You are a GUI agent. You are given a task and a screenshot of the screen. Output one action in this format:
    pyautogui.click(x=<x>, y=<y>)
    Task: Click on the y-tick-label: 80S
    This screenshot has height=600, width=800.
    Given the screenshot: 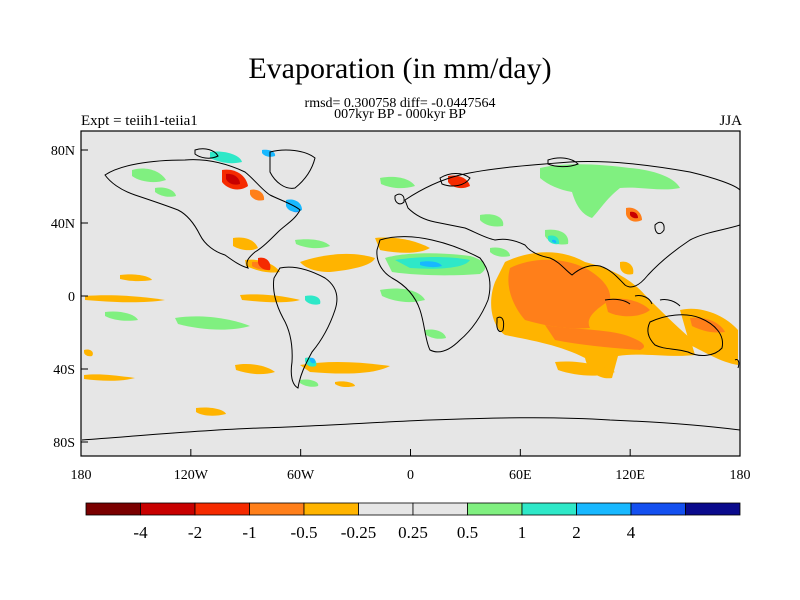 What is the action you would take?
    pyautogui.click(x=64, y=443)
    